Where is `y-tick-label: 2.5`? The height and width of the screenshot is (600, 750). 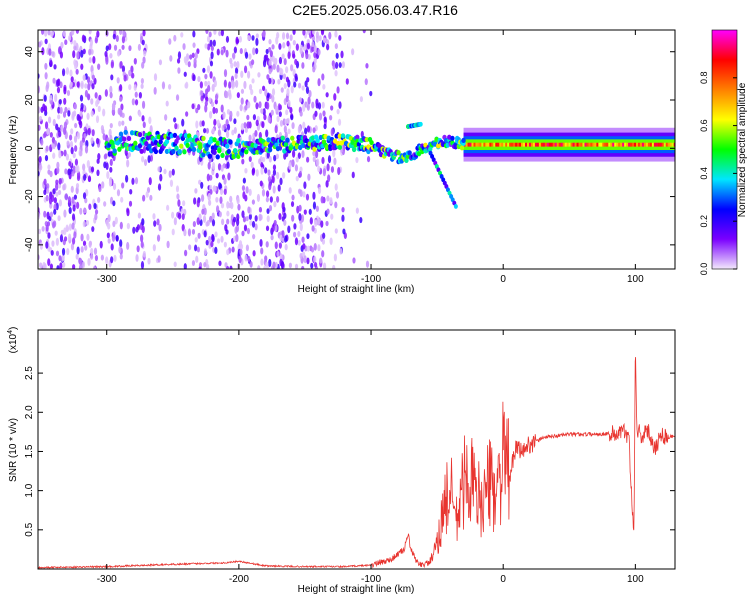 y-tick-label: 2.5 is located at coordinates (29, 373).